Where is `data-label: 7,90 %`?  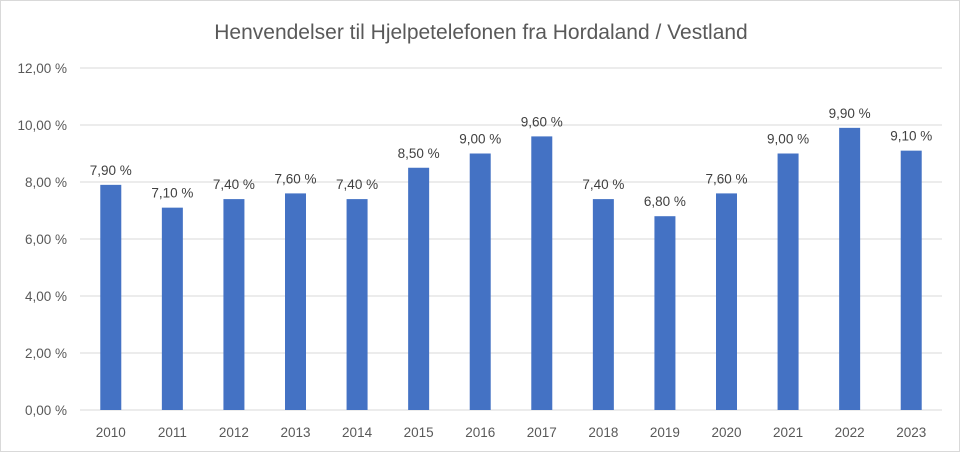 data-label: 7,90 % is located at coordinates (111, 170).